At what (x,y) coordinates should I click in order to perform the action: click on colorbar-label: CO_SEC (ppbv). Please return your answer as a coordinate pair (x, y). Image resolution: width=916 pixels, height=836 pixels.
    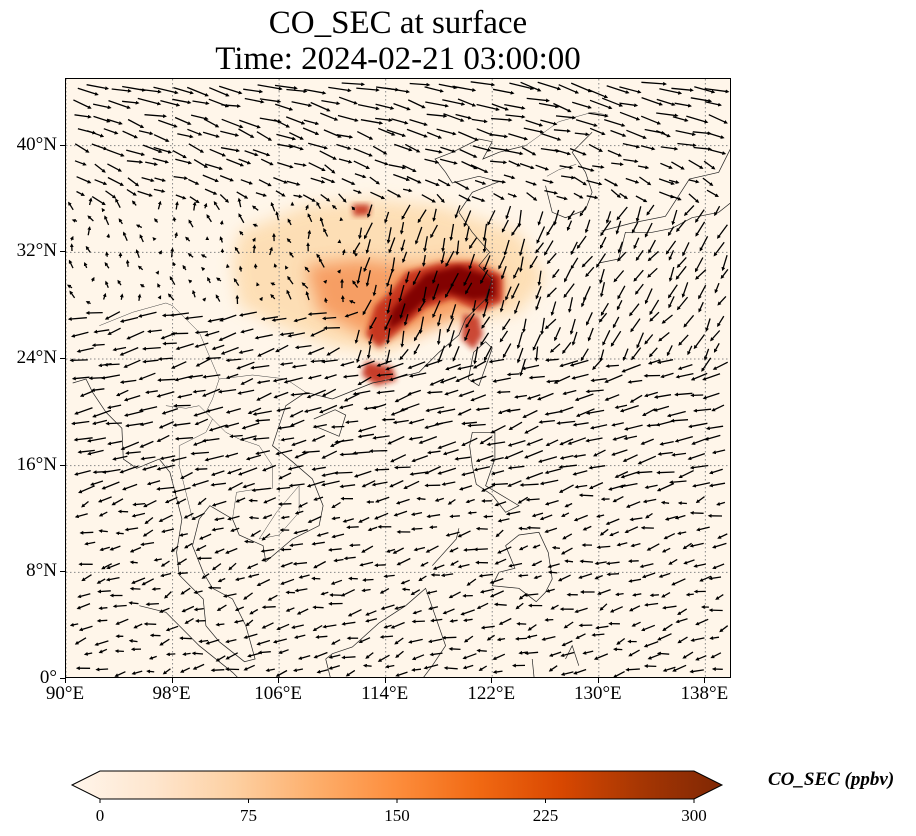
    Looking at the image, I should click on (831, 779).